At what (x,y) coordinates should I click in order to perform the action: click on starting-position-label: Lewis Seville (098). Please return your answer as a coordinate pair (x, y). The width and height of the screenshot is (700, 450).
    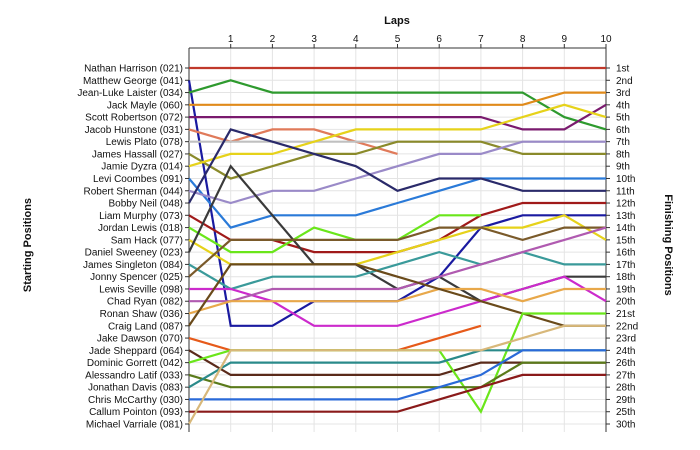
    Looking at the image, I should click on (141, 289).